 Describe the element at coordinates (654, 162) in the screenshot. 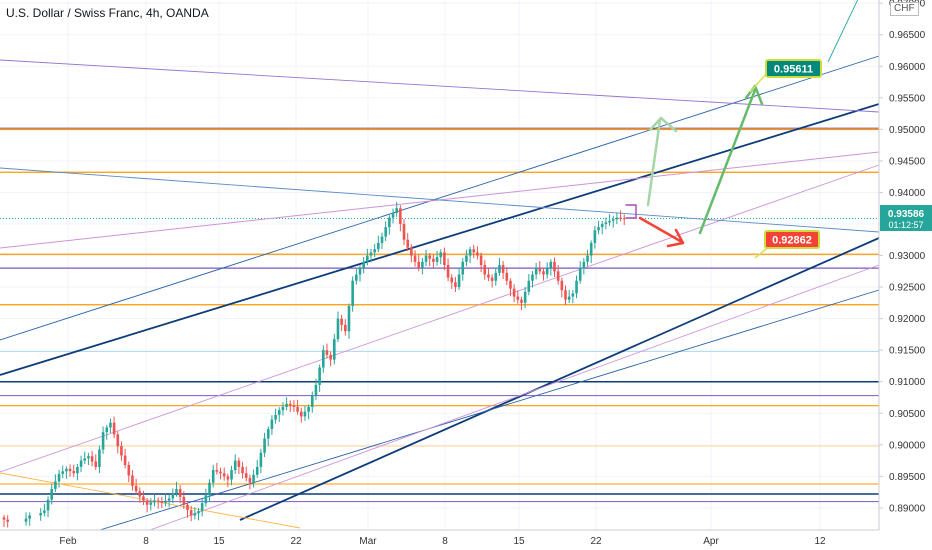

I see `arrow-up-light` at that location.